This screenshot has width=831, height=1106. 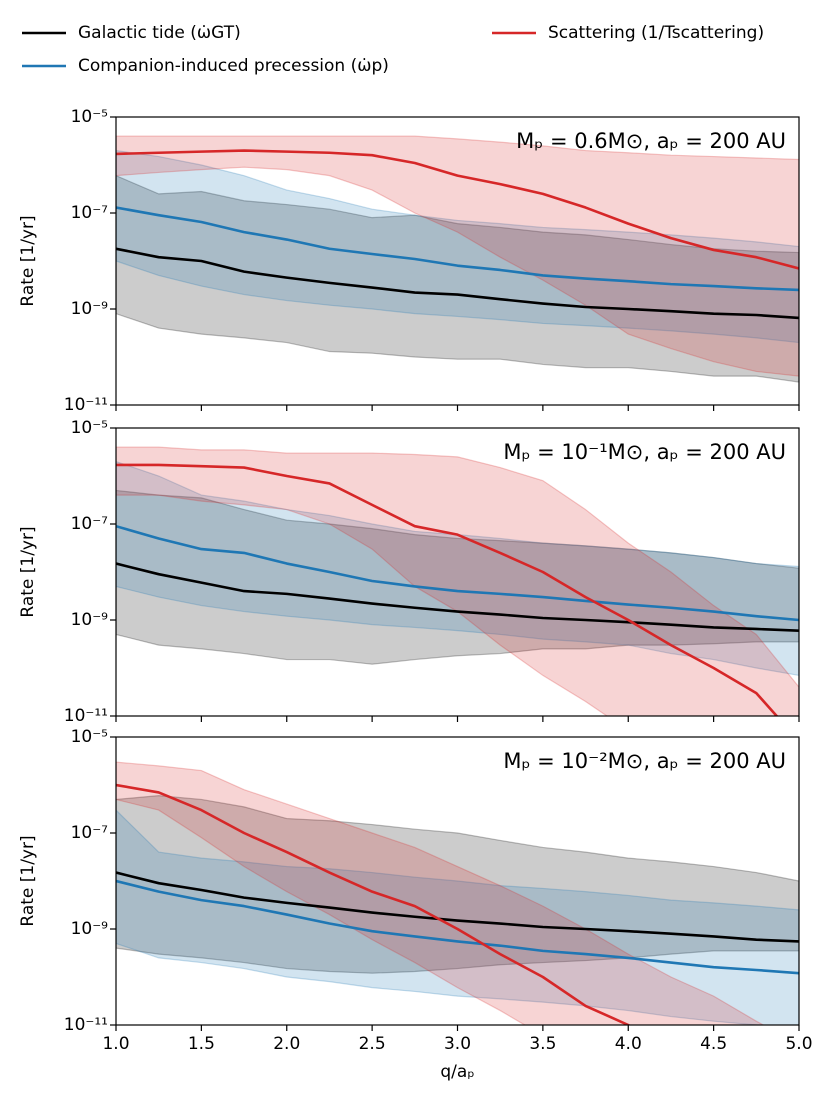 What do you see at coordinates (542, 1044) in the screenshot?
I see `x-tick-label: 3.5` at bounding box center [542, 1044].